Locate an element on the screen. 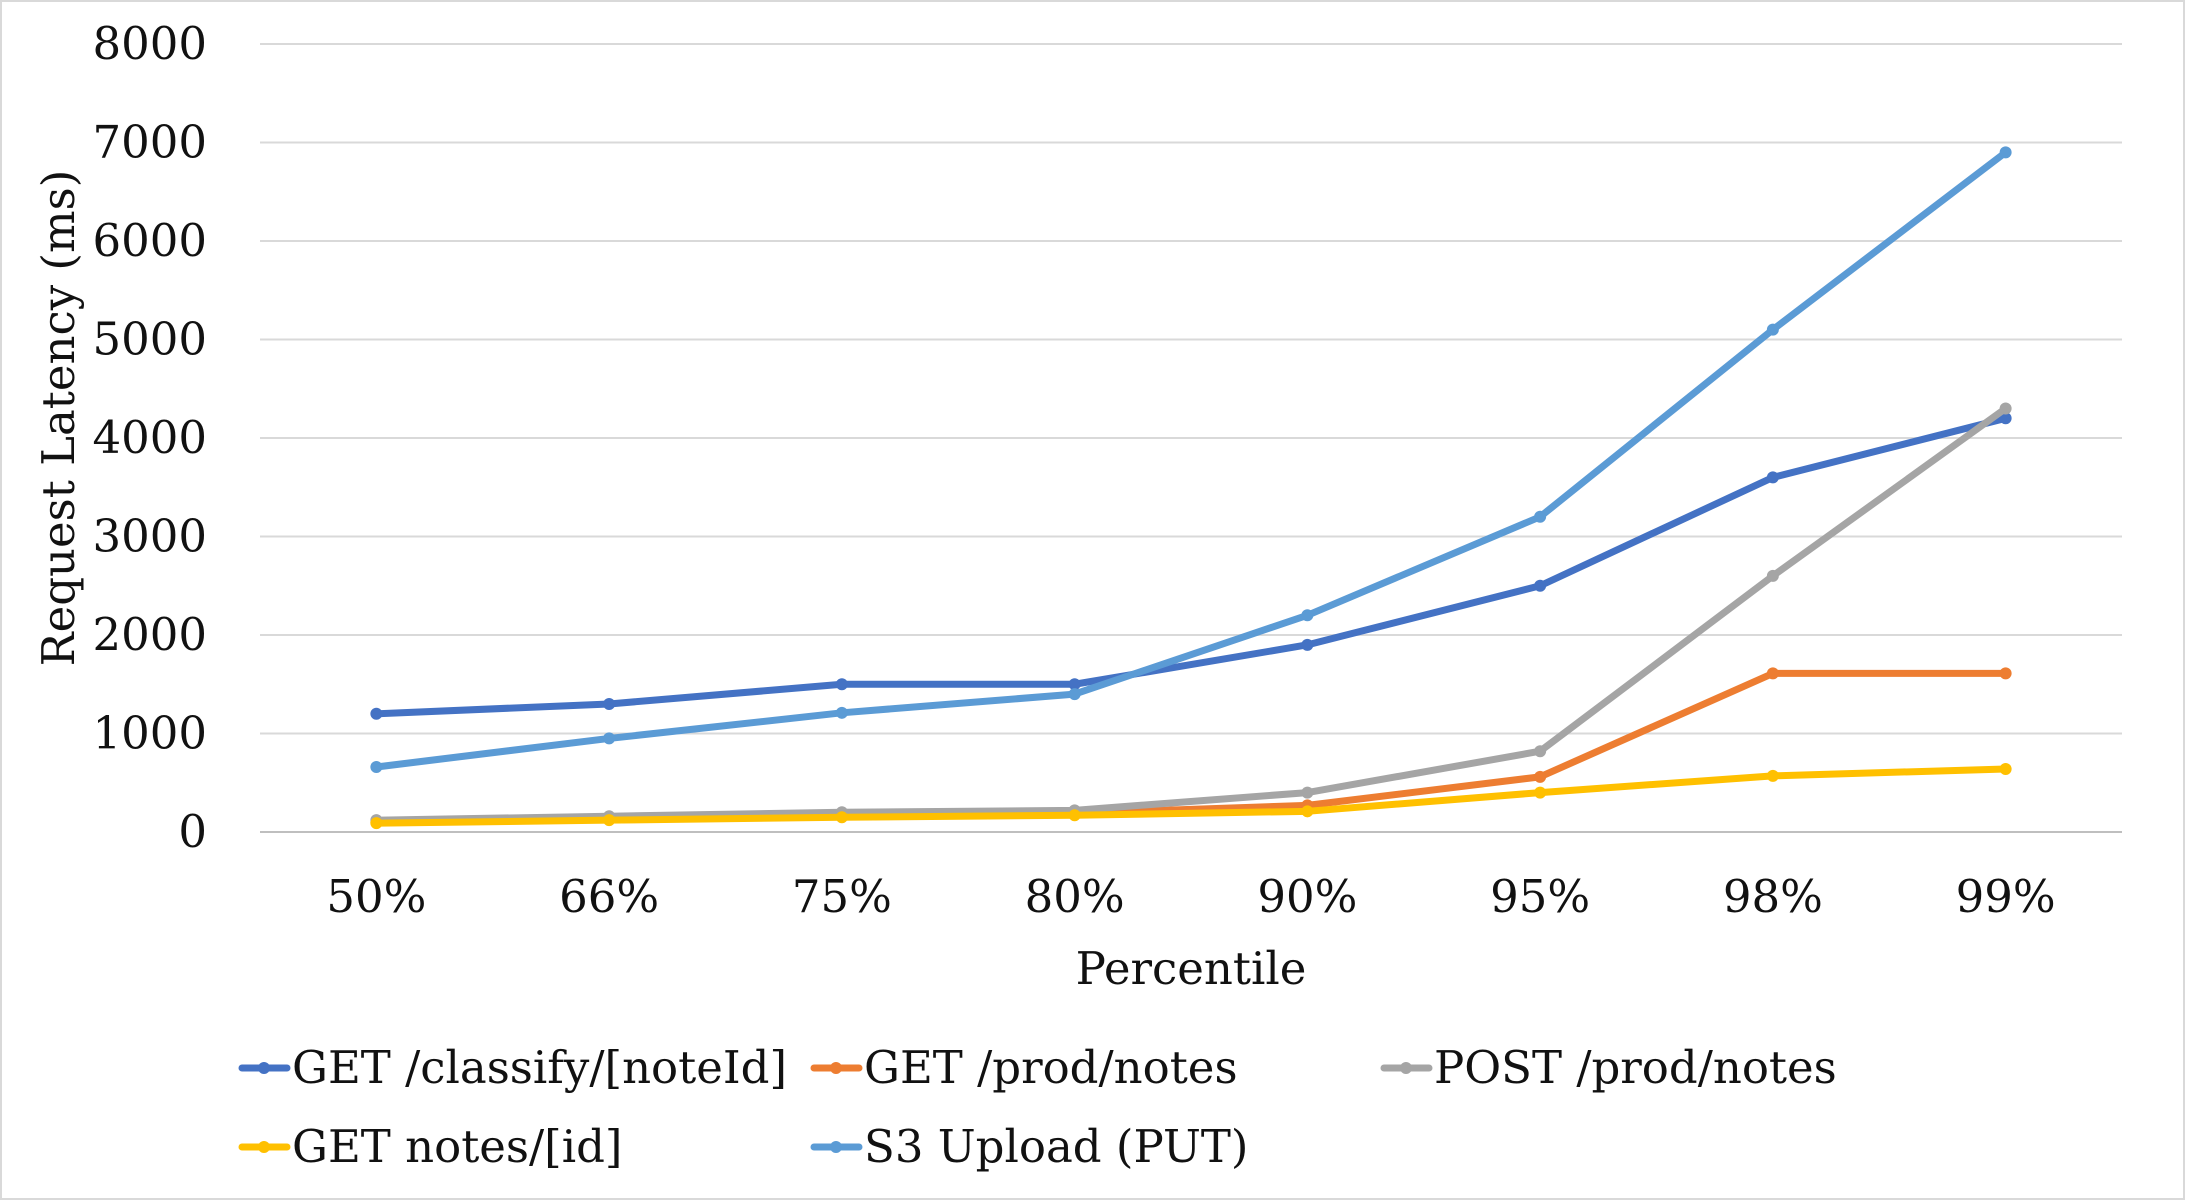 This screenshot has width=2185, height=1200. legend-item: GET /classify/[noteId] is located at coordinates (512, 1067).